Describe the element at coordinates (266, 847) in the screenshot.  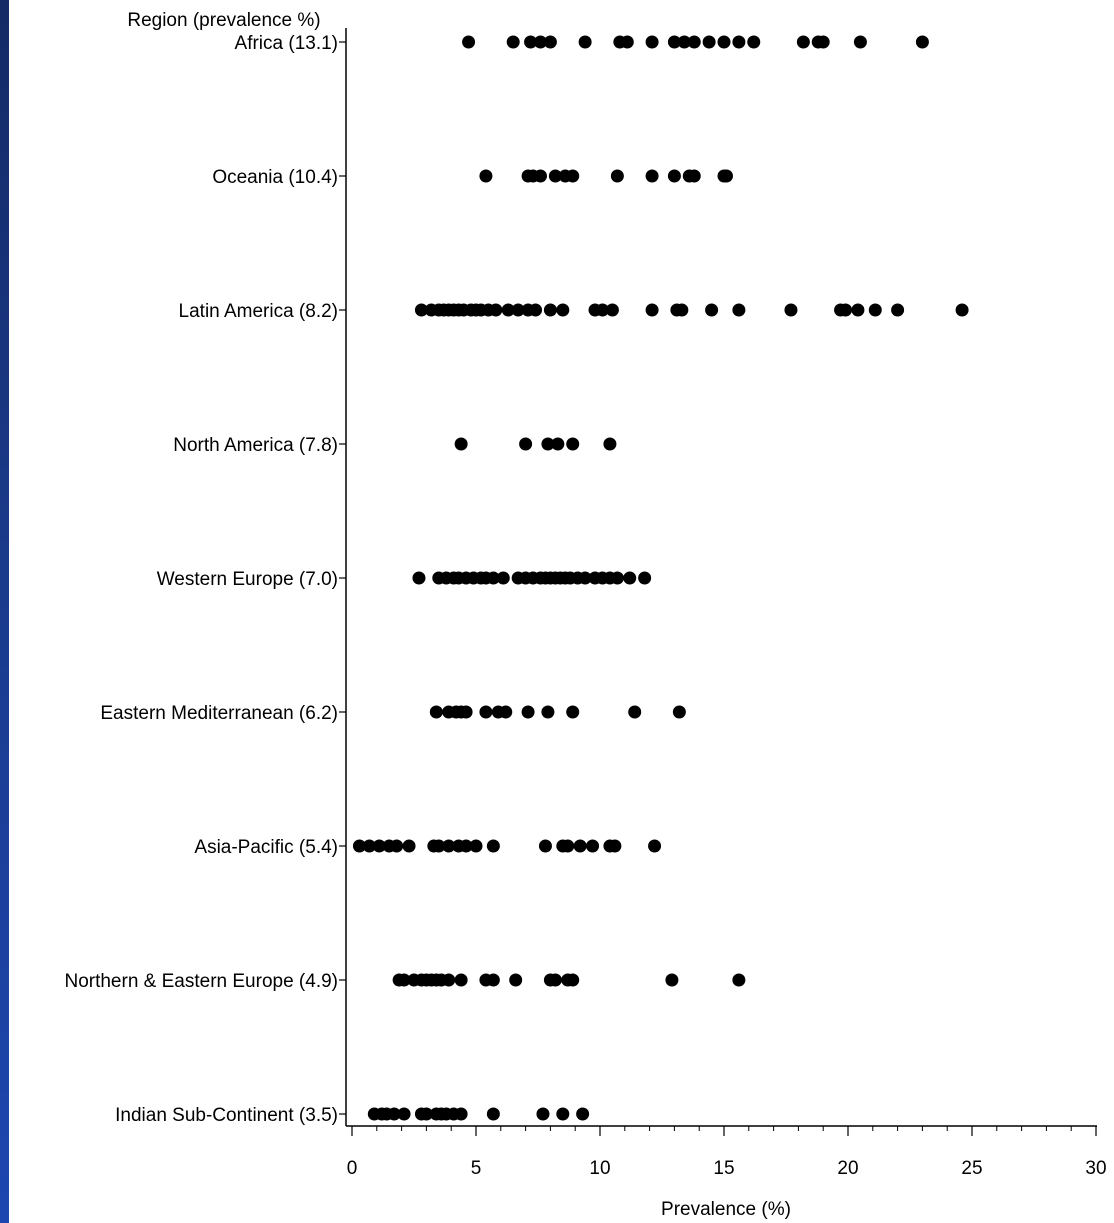
I see `y-category-label: Asia-Pacific (5.4)` at that location.